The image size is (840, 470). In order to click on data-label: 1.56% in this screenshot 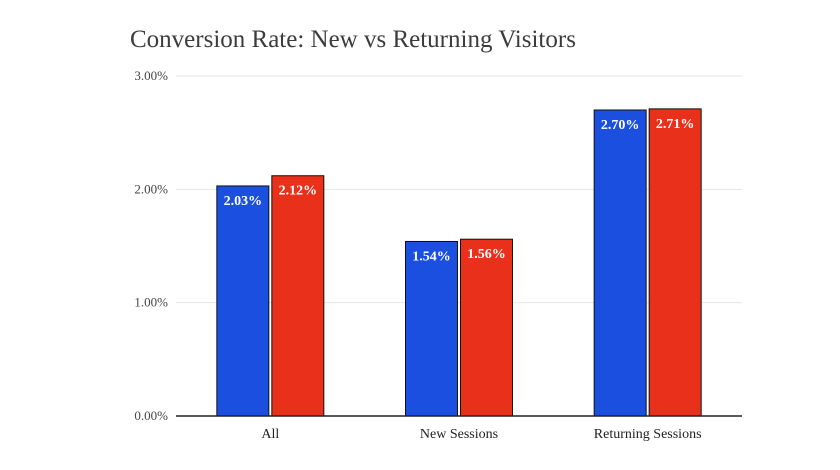, I will do `click(486, 254)`.